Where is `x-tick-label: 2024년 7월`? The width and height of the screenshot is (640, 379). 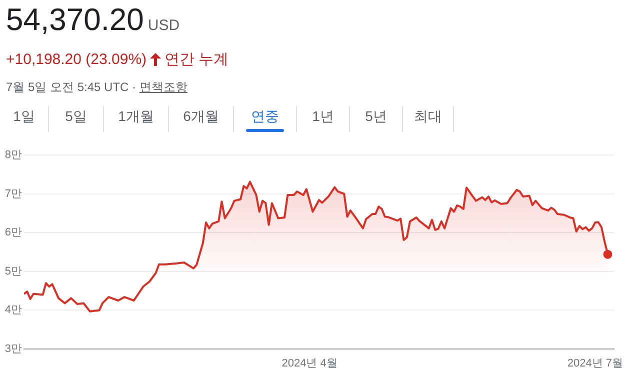 x-tick-label: 2024년 7월 is located at coordinates (595, 364).